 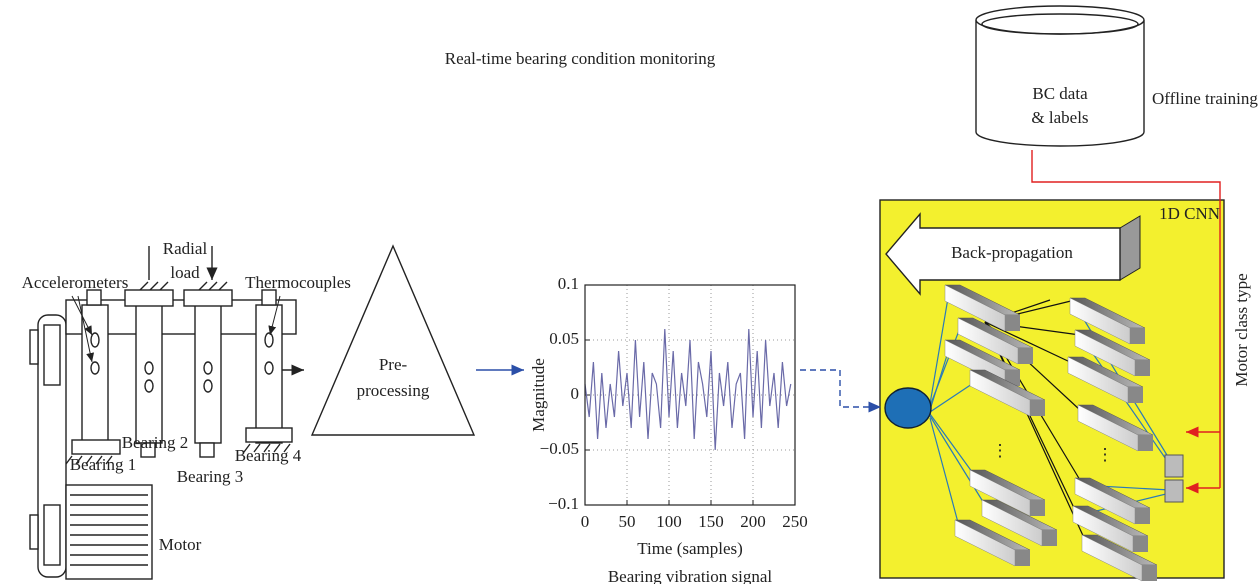 I want to click on test-rig, so click(x=163, y=413).